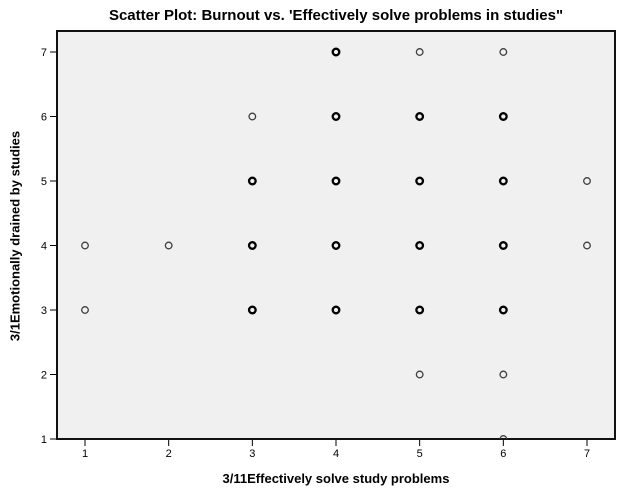 This screenshot has width=627, height=502. I want to click on y-tick-label: 4, so click(44, 247).